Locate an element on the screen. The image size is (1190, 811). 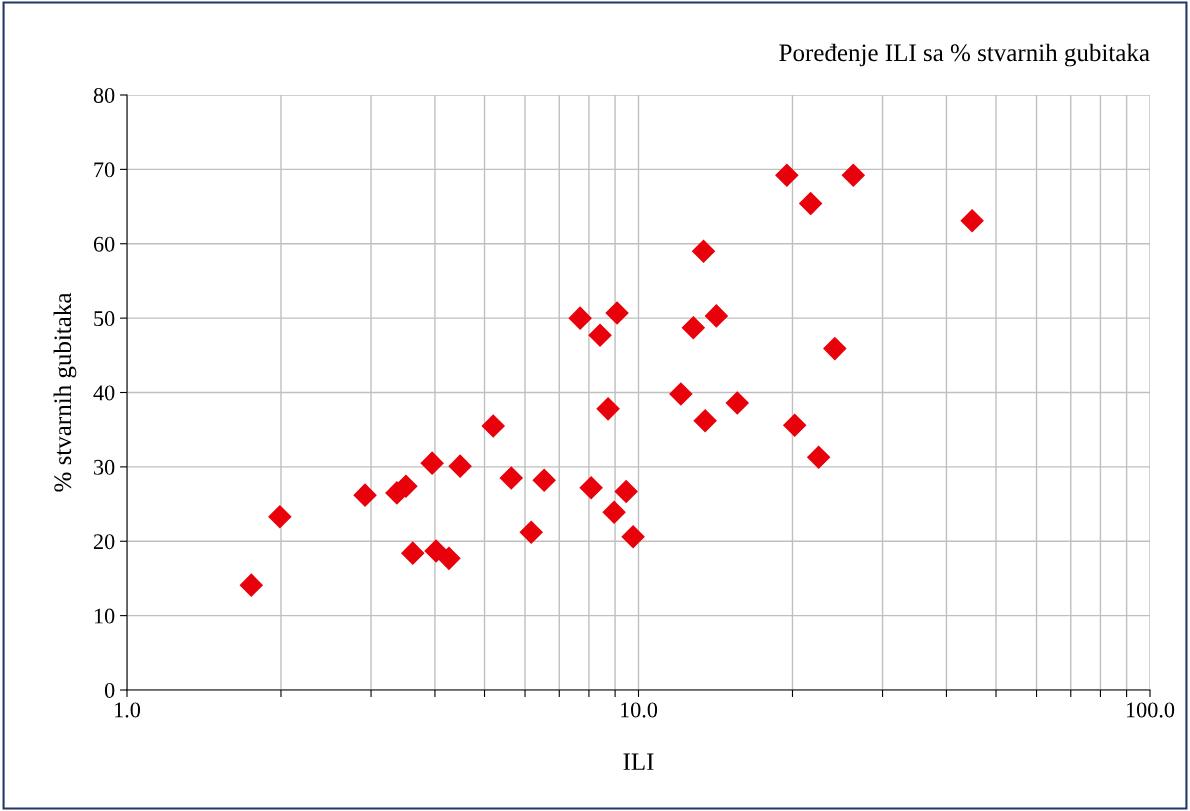
y-axis-title: % stvarnih gubitaka is located at coordinates (65, 392).